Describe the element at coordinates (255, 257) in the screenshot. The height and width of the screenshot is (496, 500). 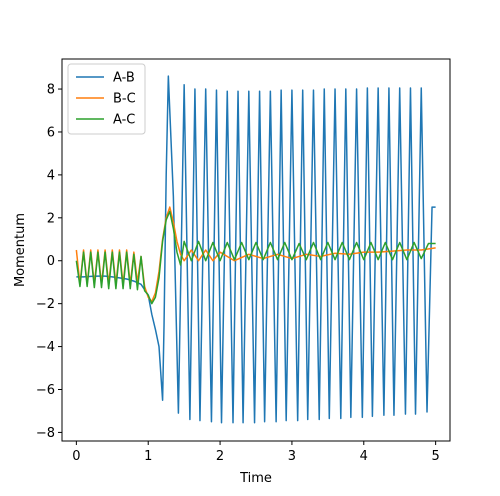
I see `series-line-a-c` at that location.